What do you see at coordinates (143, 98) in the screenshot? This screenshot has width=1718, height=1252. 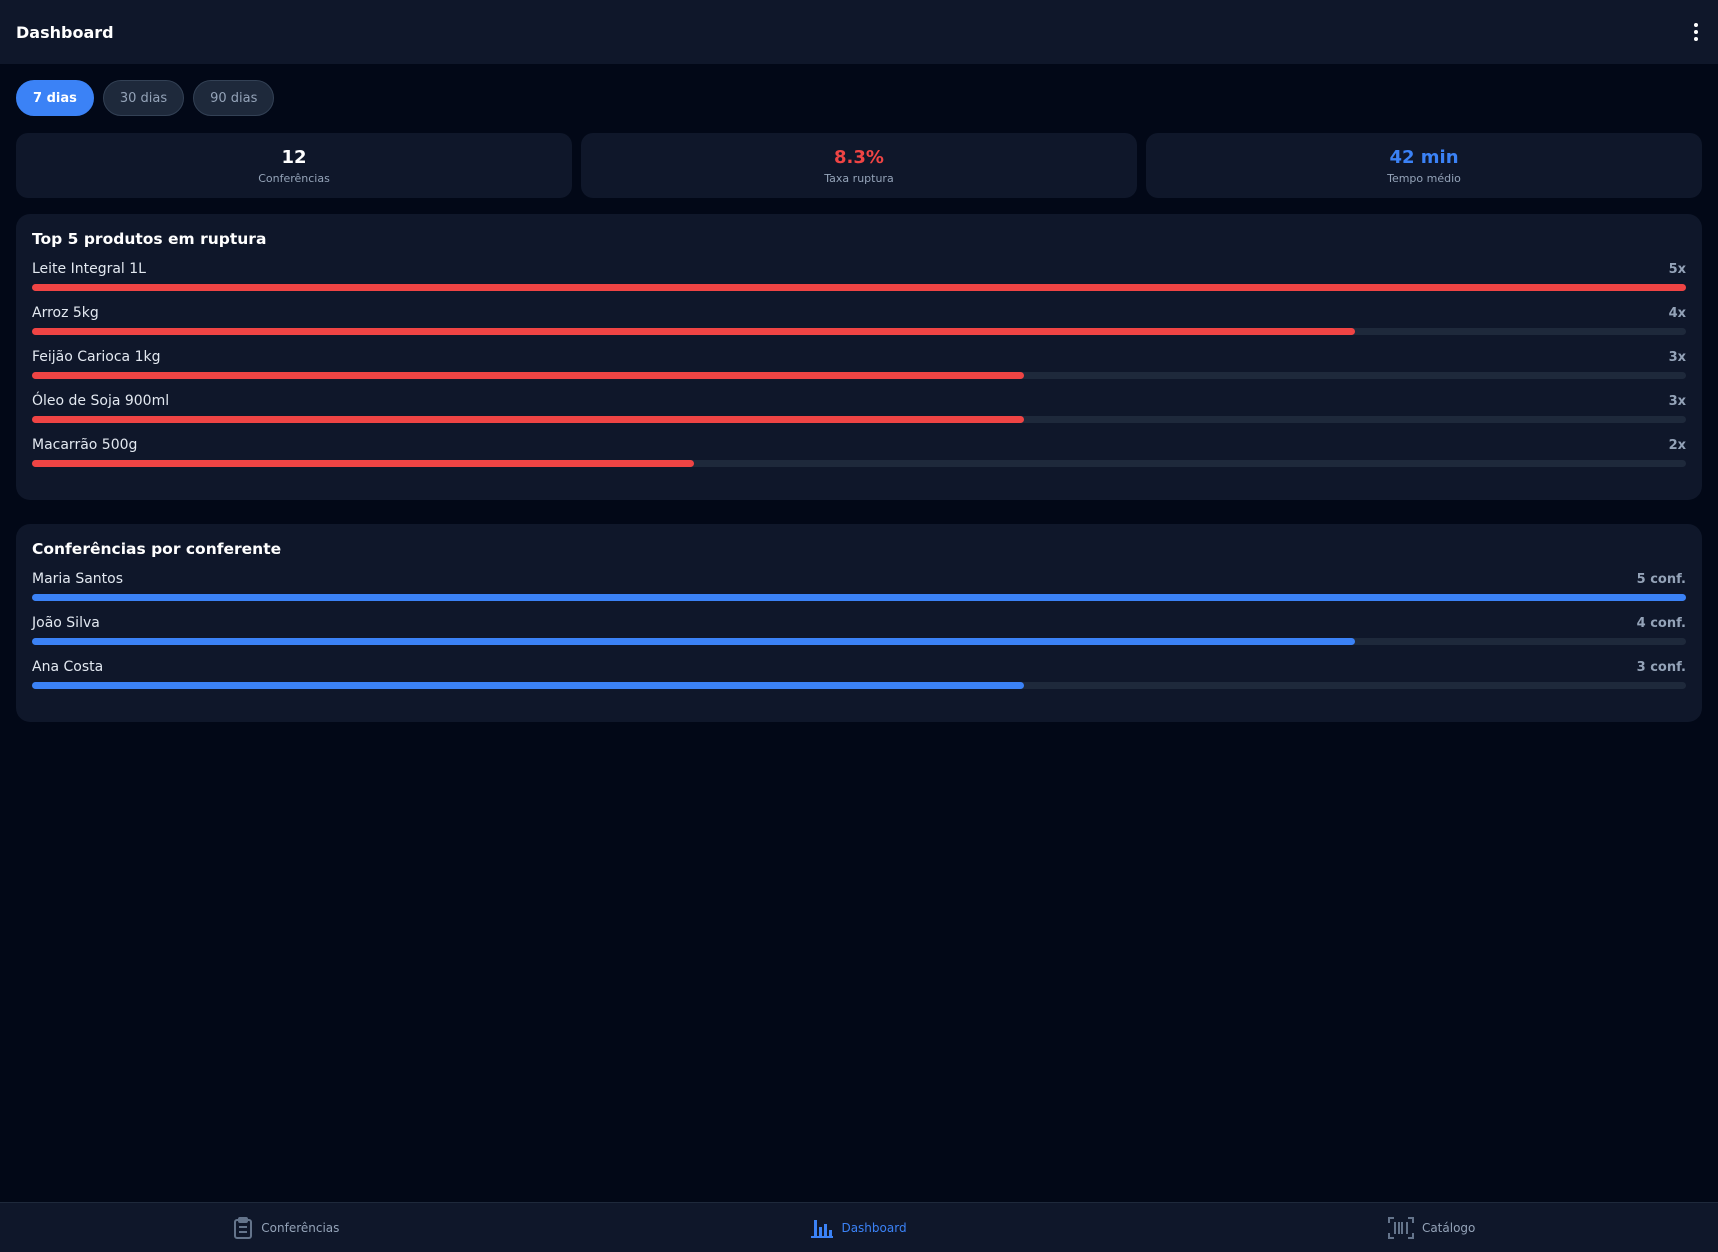 I see `period-tab: 30 dias` at bounding box center [143, 98].